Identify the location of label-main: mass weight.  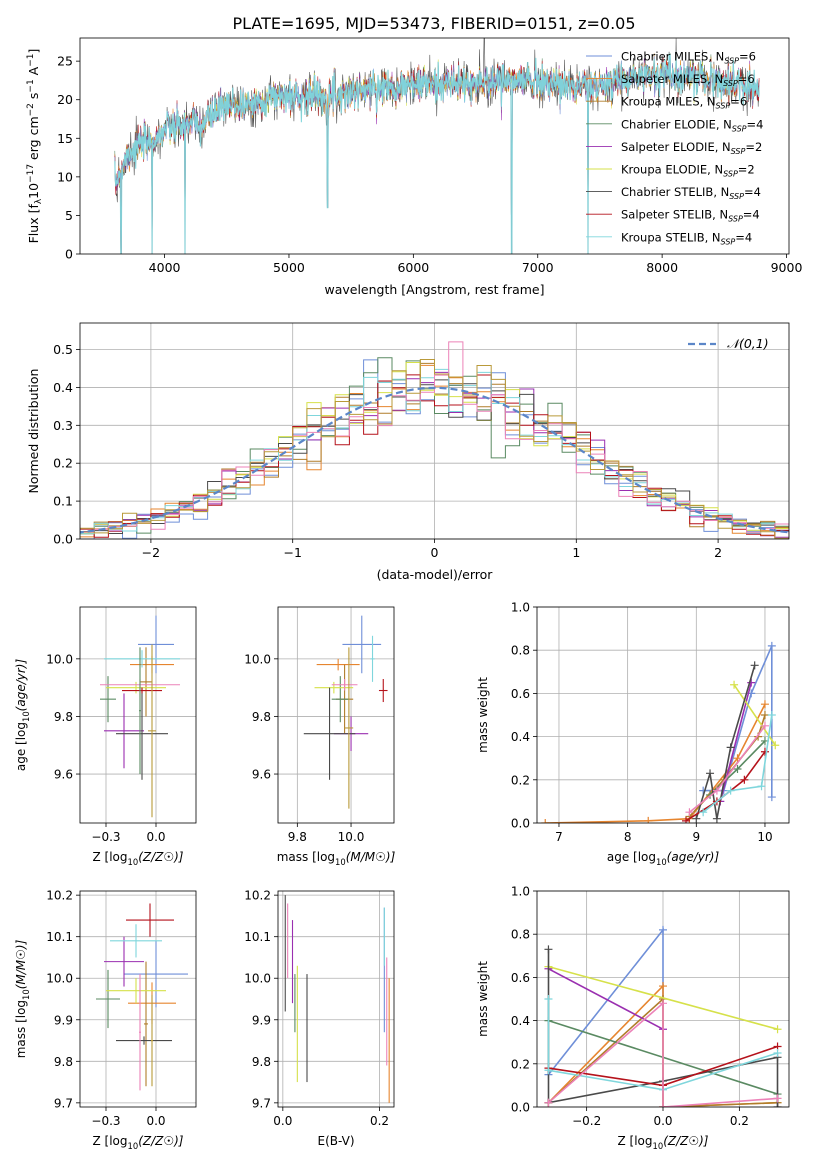
(483, 715).